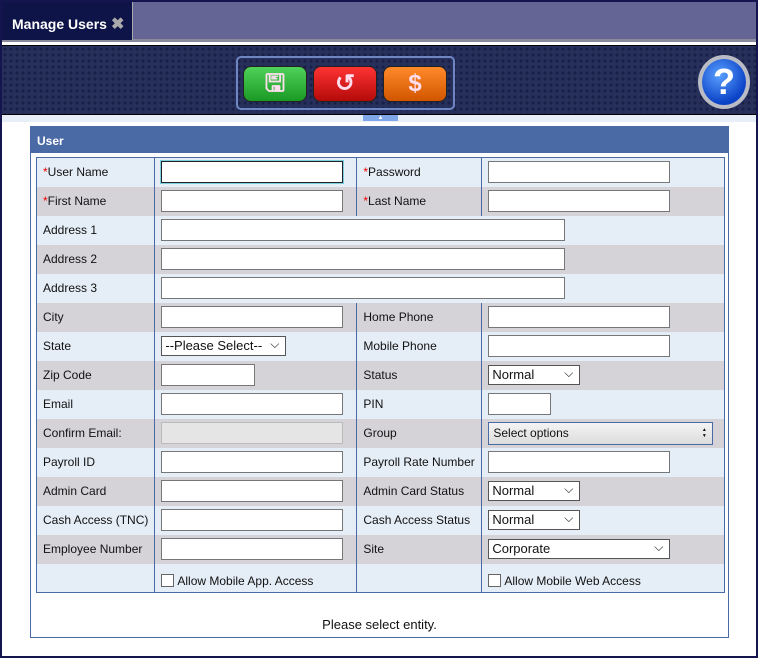 This screenshot has height=658, width=758. I want to click on employee-number-input, so click(252, 549).